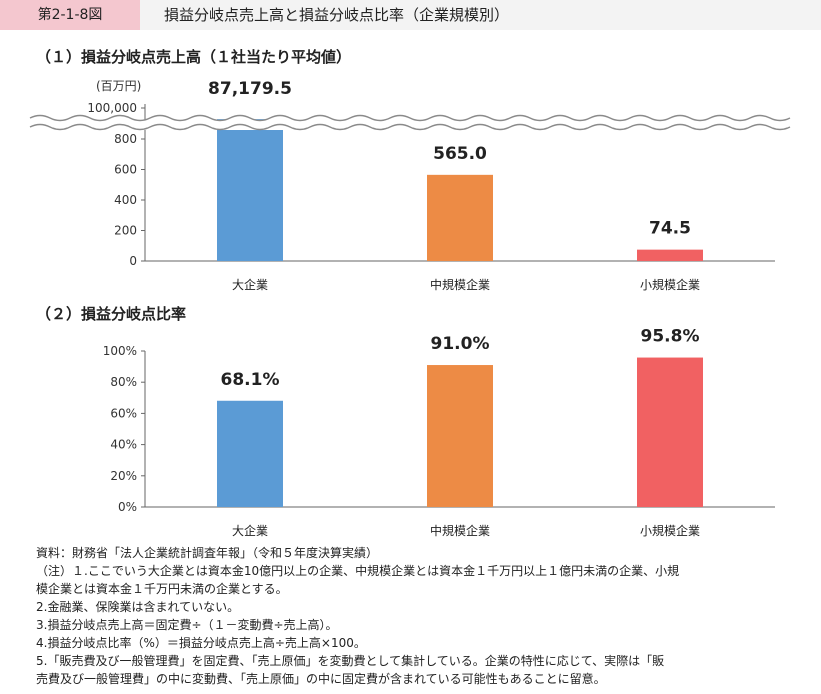 Image resolution: width=821 pixels, height=694 pixels. Describe the element at coordinates (410, 124) in the screenshot. I see `chart1-break-fill-mid` at that location.